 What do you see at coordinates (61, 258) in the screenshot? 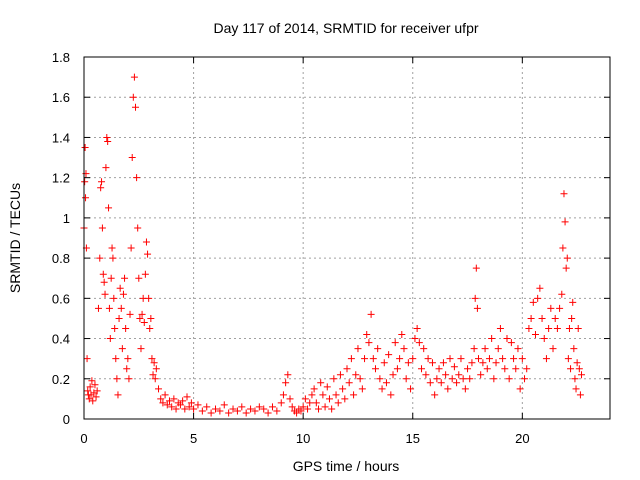
I see `y-tick-label: 0.8` at bounding box center [61, 258].